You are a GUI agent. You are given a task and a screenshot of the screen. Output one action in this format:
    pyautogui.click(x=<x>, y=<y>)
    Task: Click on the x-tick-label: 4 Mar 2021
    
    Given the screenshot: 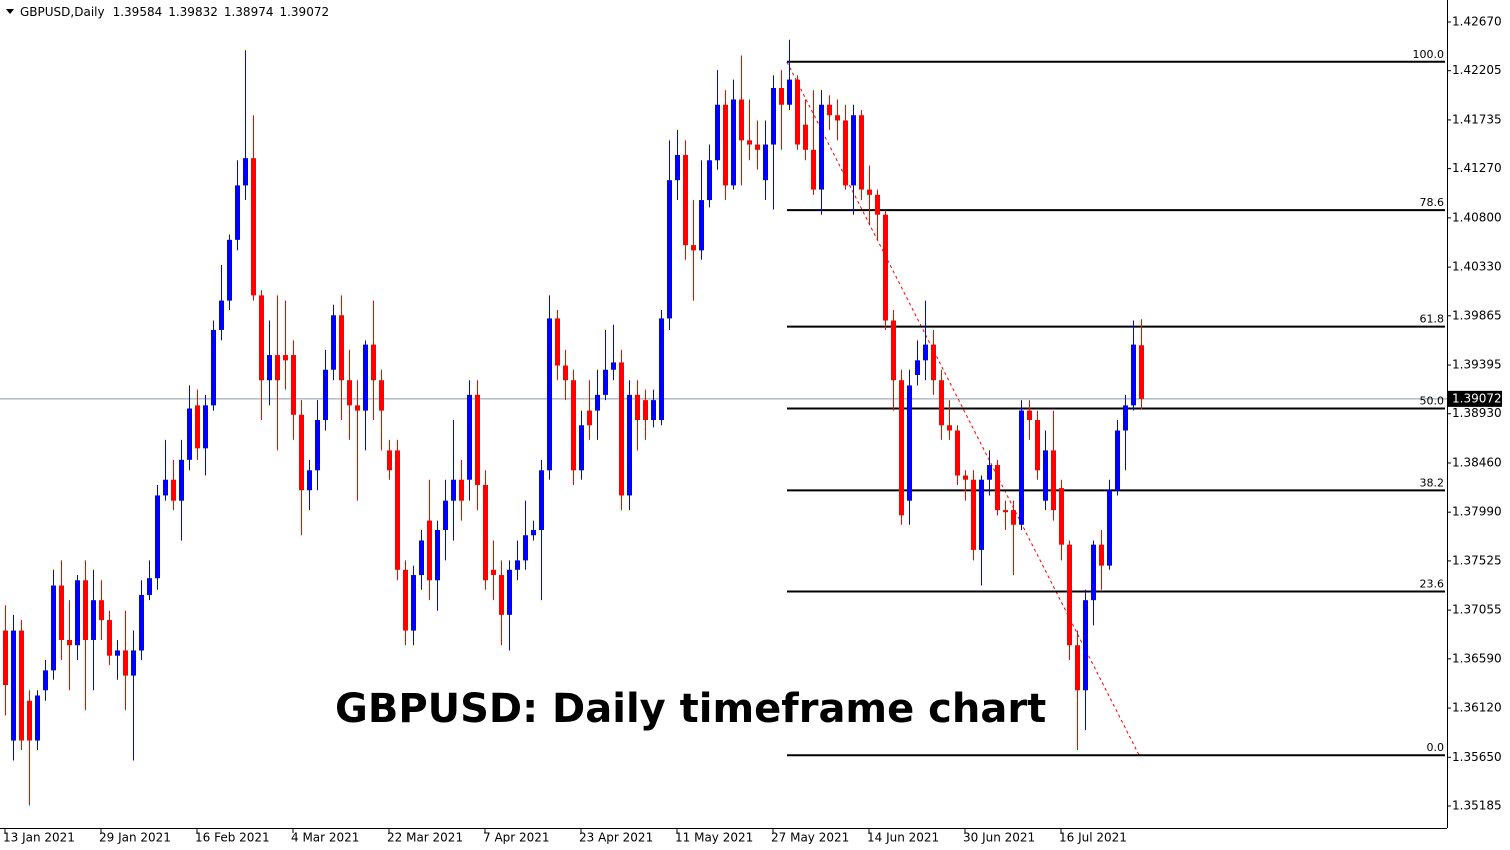 What is the action you would take?
    pyautogui.click(x=325, y=838)
    